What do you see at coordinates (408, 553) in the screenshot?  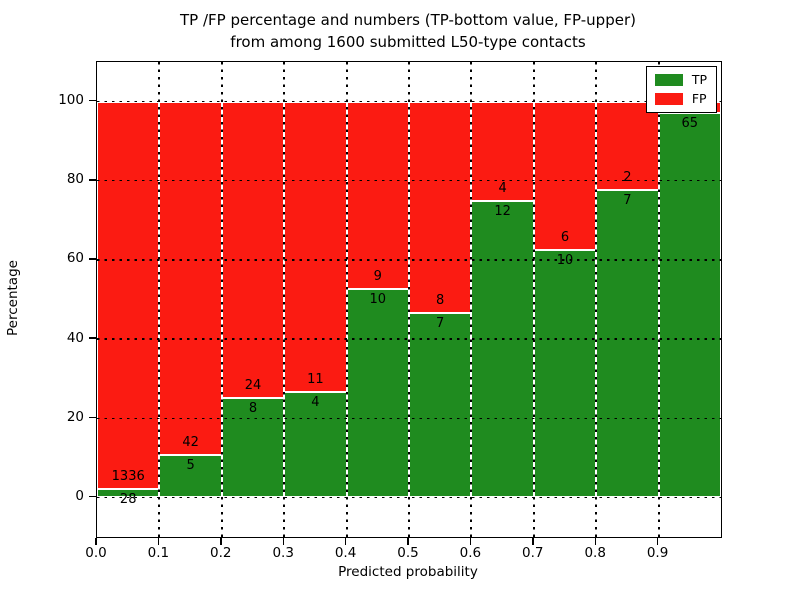 I see `x-tick-label: 0.5` at bounding box center [408, 553].